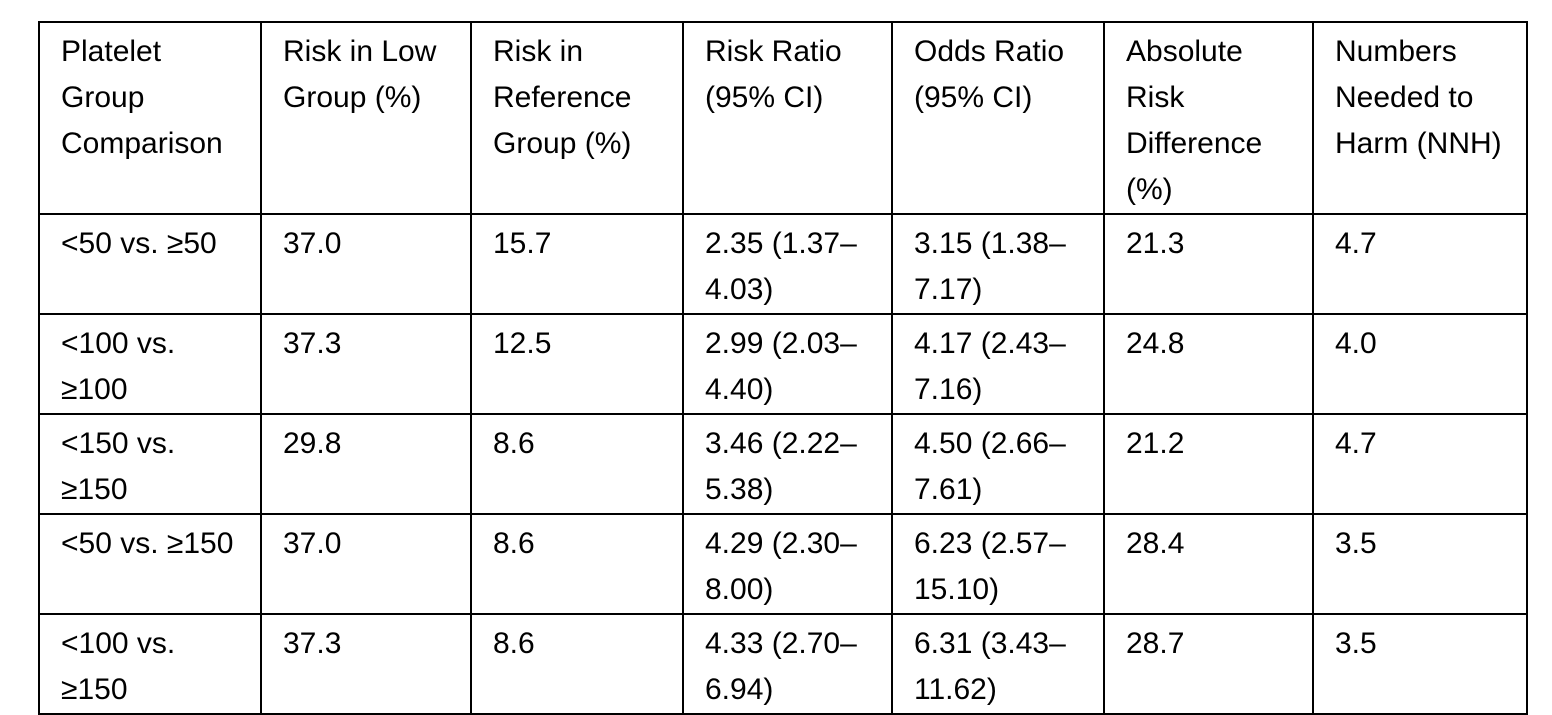  Describe the element at coordinates (150, 664) in the screenshot. I see `cell-comparison: <100 vs. ≥150` at that location.